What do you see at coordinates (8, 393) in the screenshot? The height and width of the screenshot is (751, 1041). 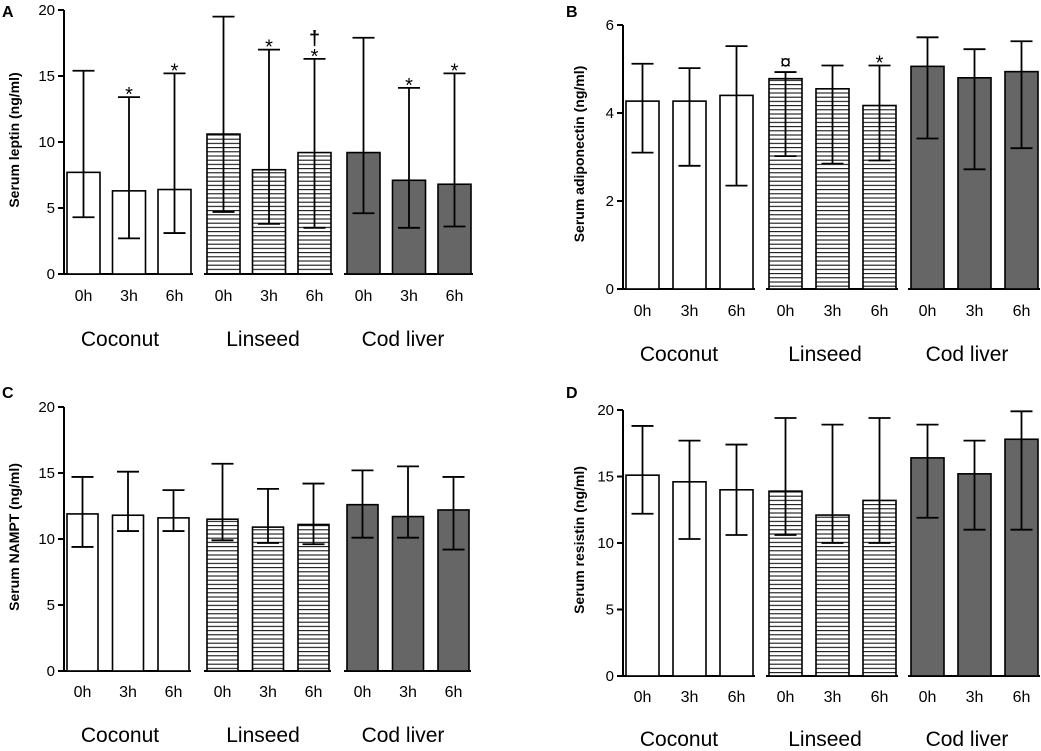 I see `panel-letter: C` at bounding box center [8, 393].